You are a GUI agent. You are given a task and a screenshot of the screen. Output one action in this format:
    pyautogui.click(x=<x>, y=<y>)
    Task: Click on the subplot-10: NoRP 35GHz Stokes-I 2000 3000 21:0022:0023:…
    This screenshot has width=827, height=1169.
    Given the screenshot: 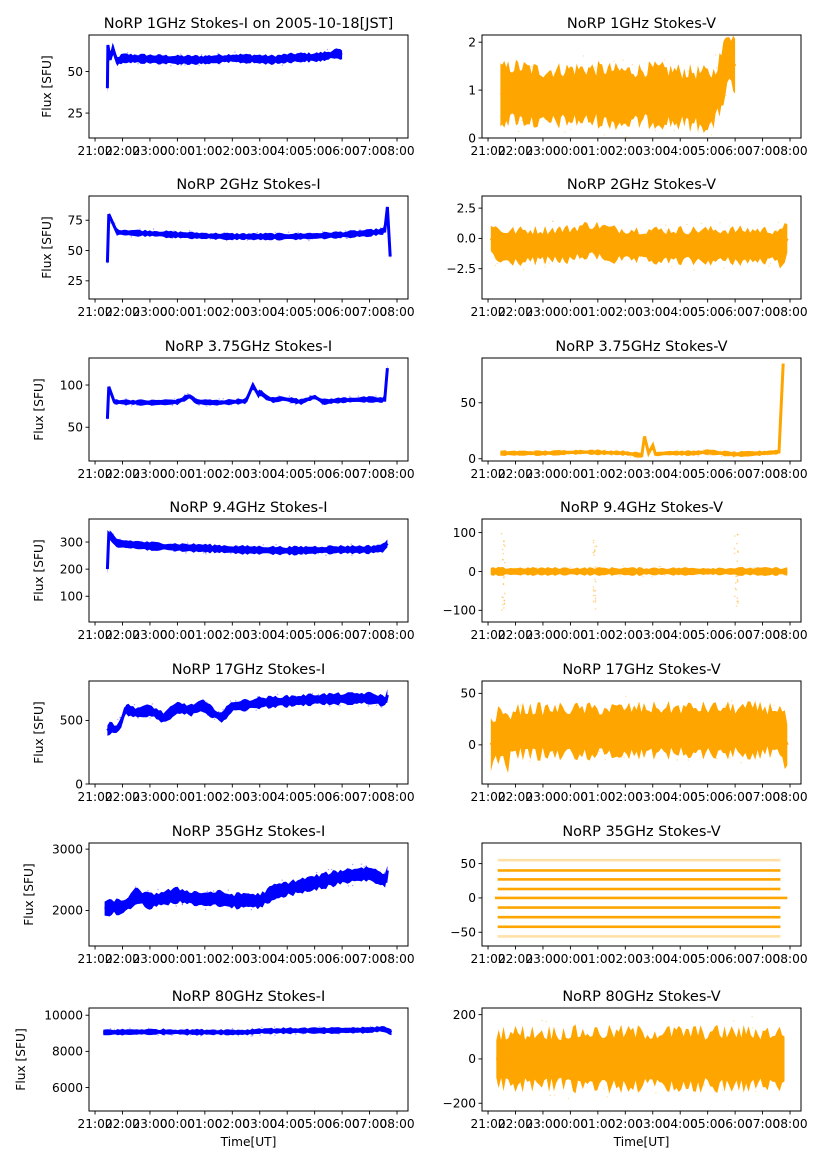 What is the action you would take?
    pyautogui.click(x=218, y=895)
    